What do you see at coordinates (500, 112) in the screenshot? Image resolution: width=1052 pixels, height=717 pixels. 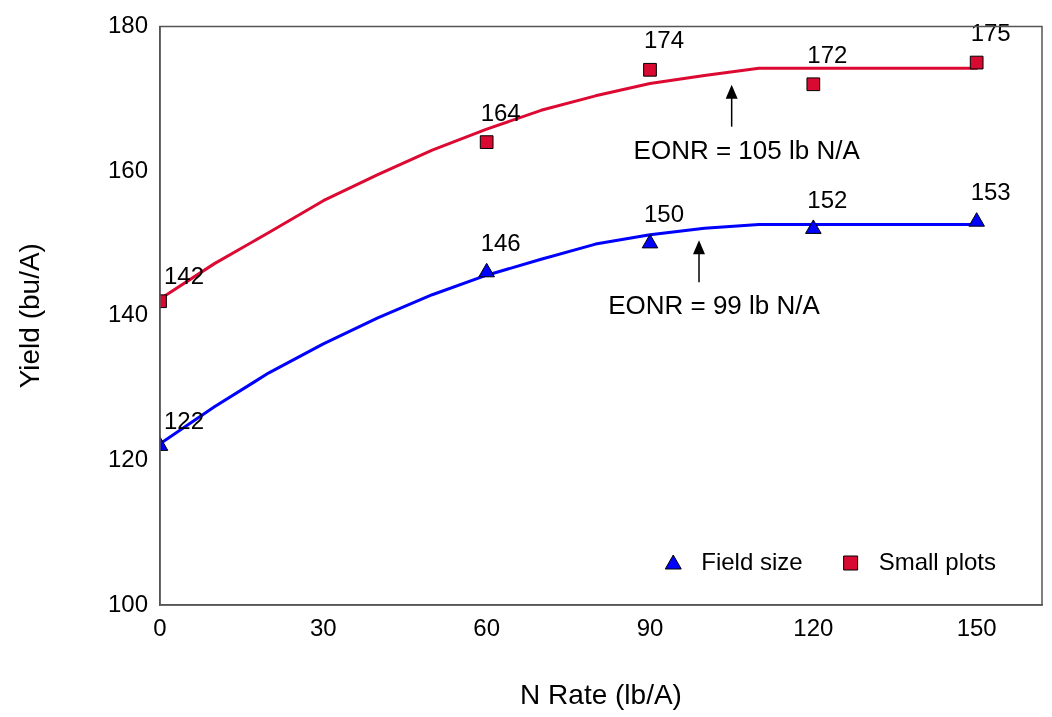 I see `data-label: 164` at bounding box center [500, 112].